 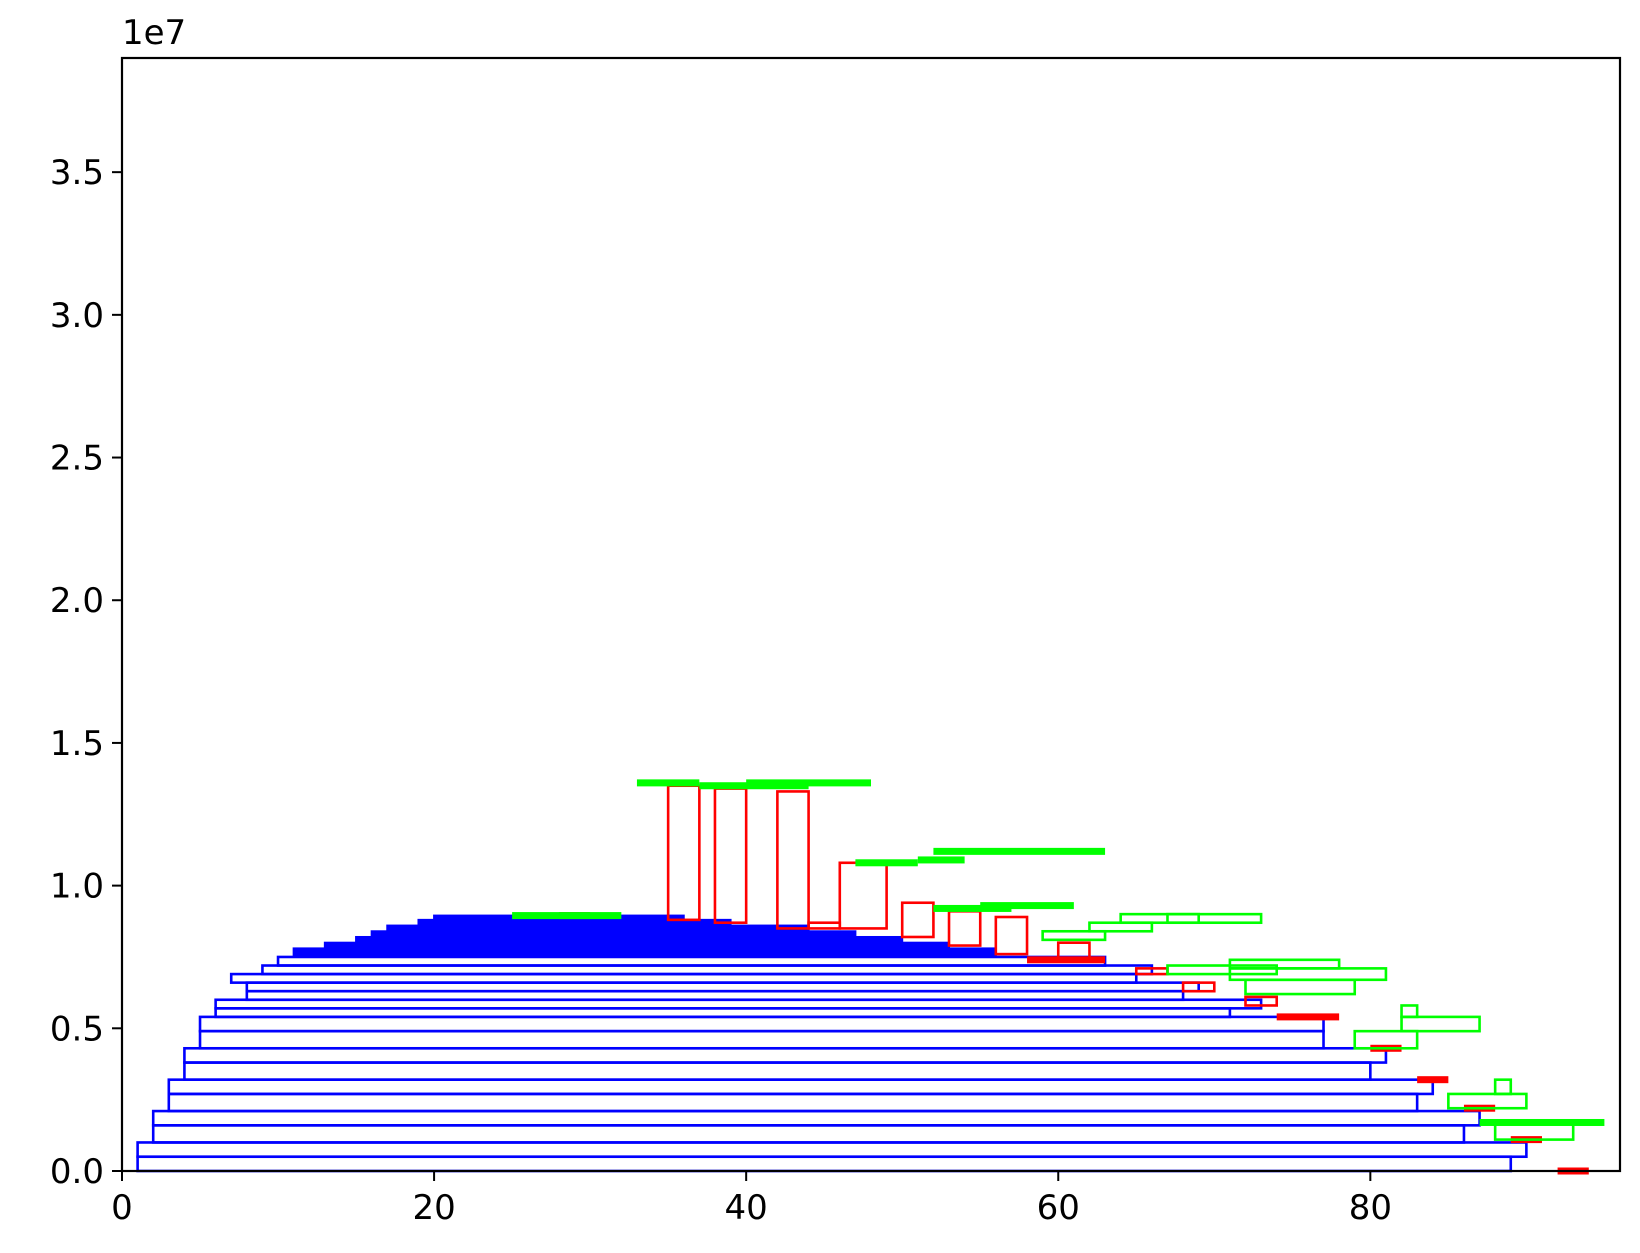 What do you see at coordinates (154, 33) in the screenshot?
I see `y-axis-offset-label: 1e7` at bounding box center [154, 33].